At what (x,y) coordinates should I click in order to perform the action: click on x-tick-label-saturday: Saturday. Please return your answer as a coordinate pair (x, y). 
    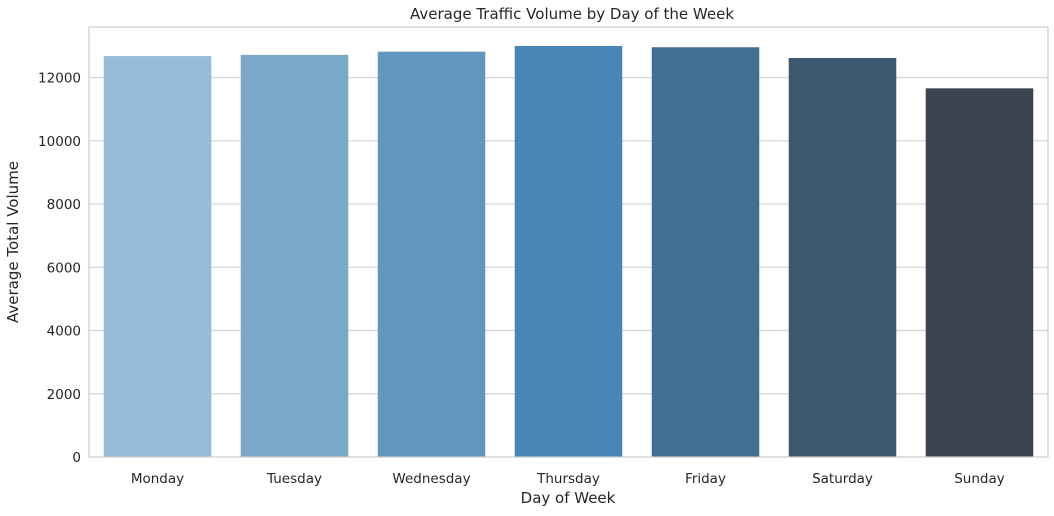
    Looking at the image, I should click on (842, 479).